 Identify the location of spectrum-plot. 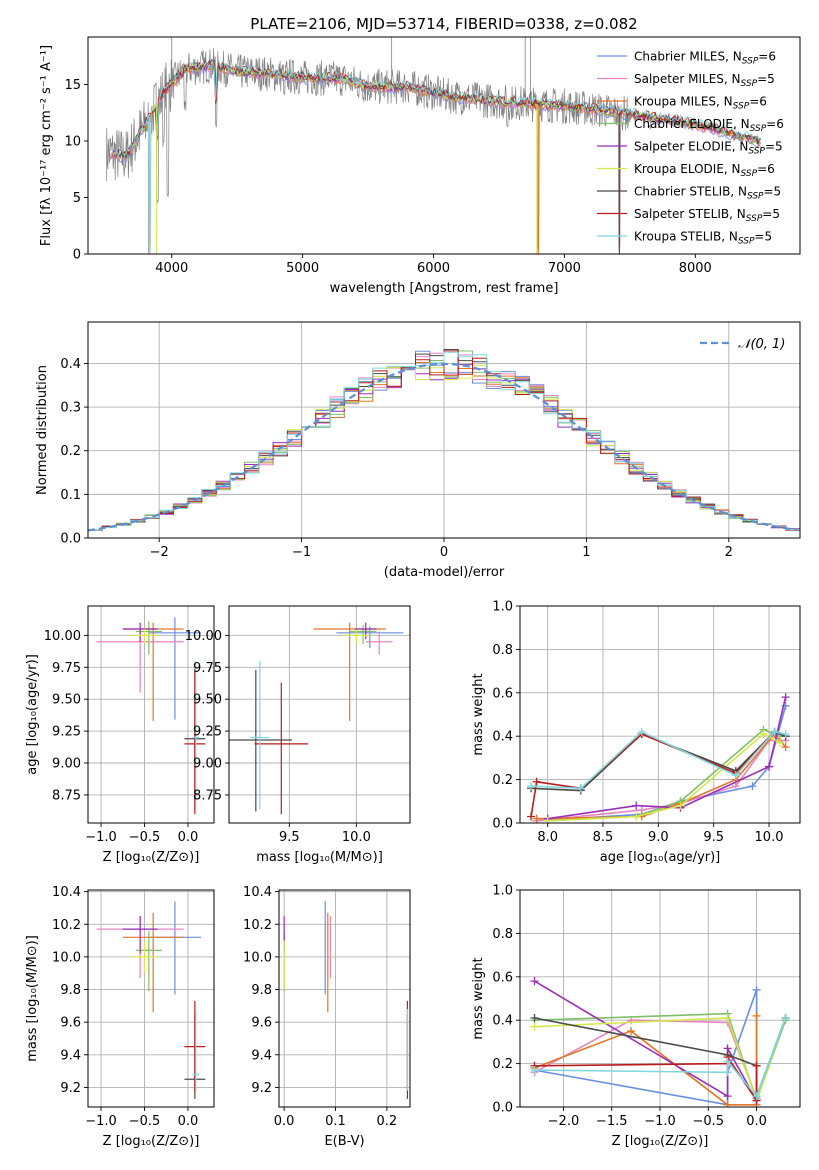
(433, 145).